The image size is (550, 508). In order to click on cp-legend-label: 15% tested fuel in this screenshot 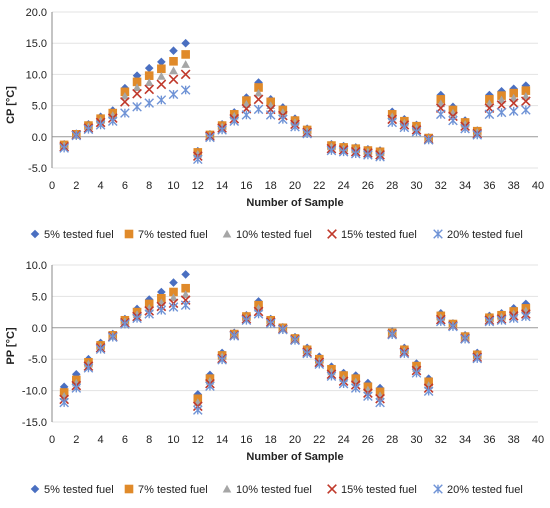, I will do `click(379, 235)`.